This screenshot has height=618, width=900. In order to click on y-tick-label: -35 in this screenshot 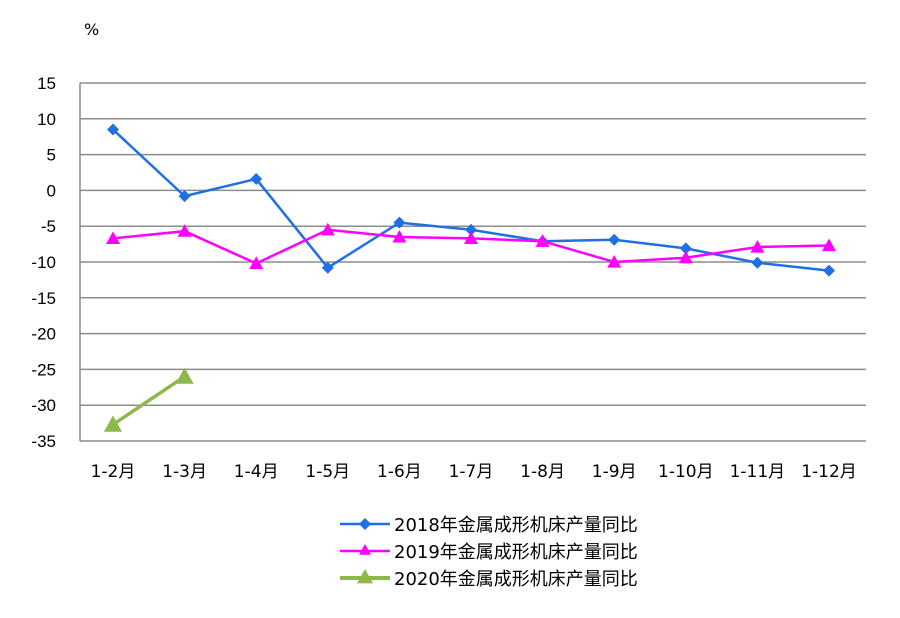, I will do `click(43, 441)`.